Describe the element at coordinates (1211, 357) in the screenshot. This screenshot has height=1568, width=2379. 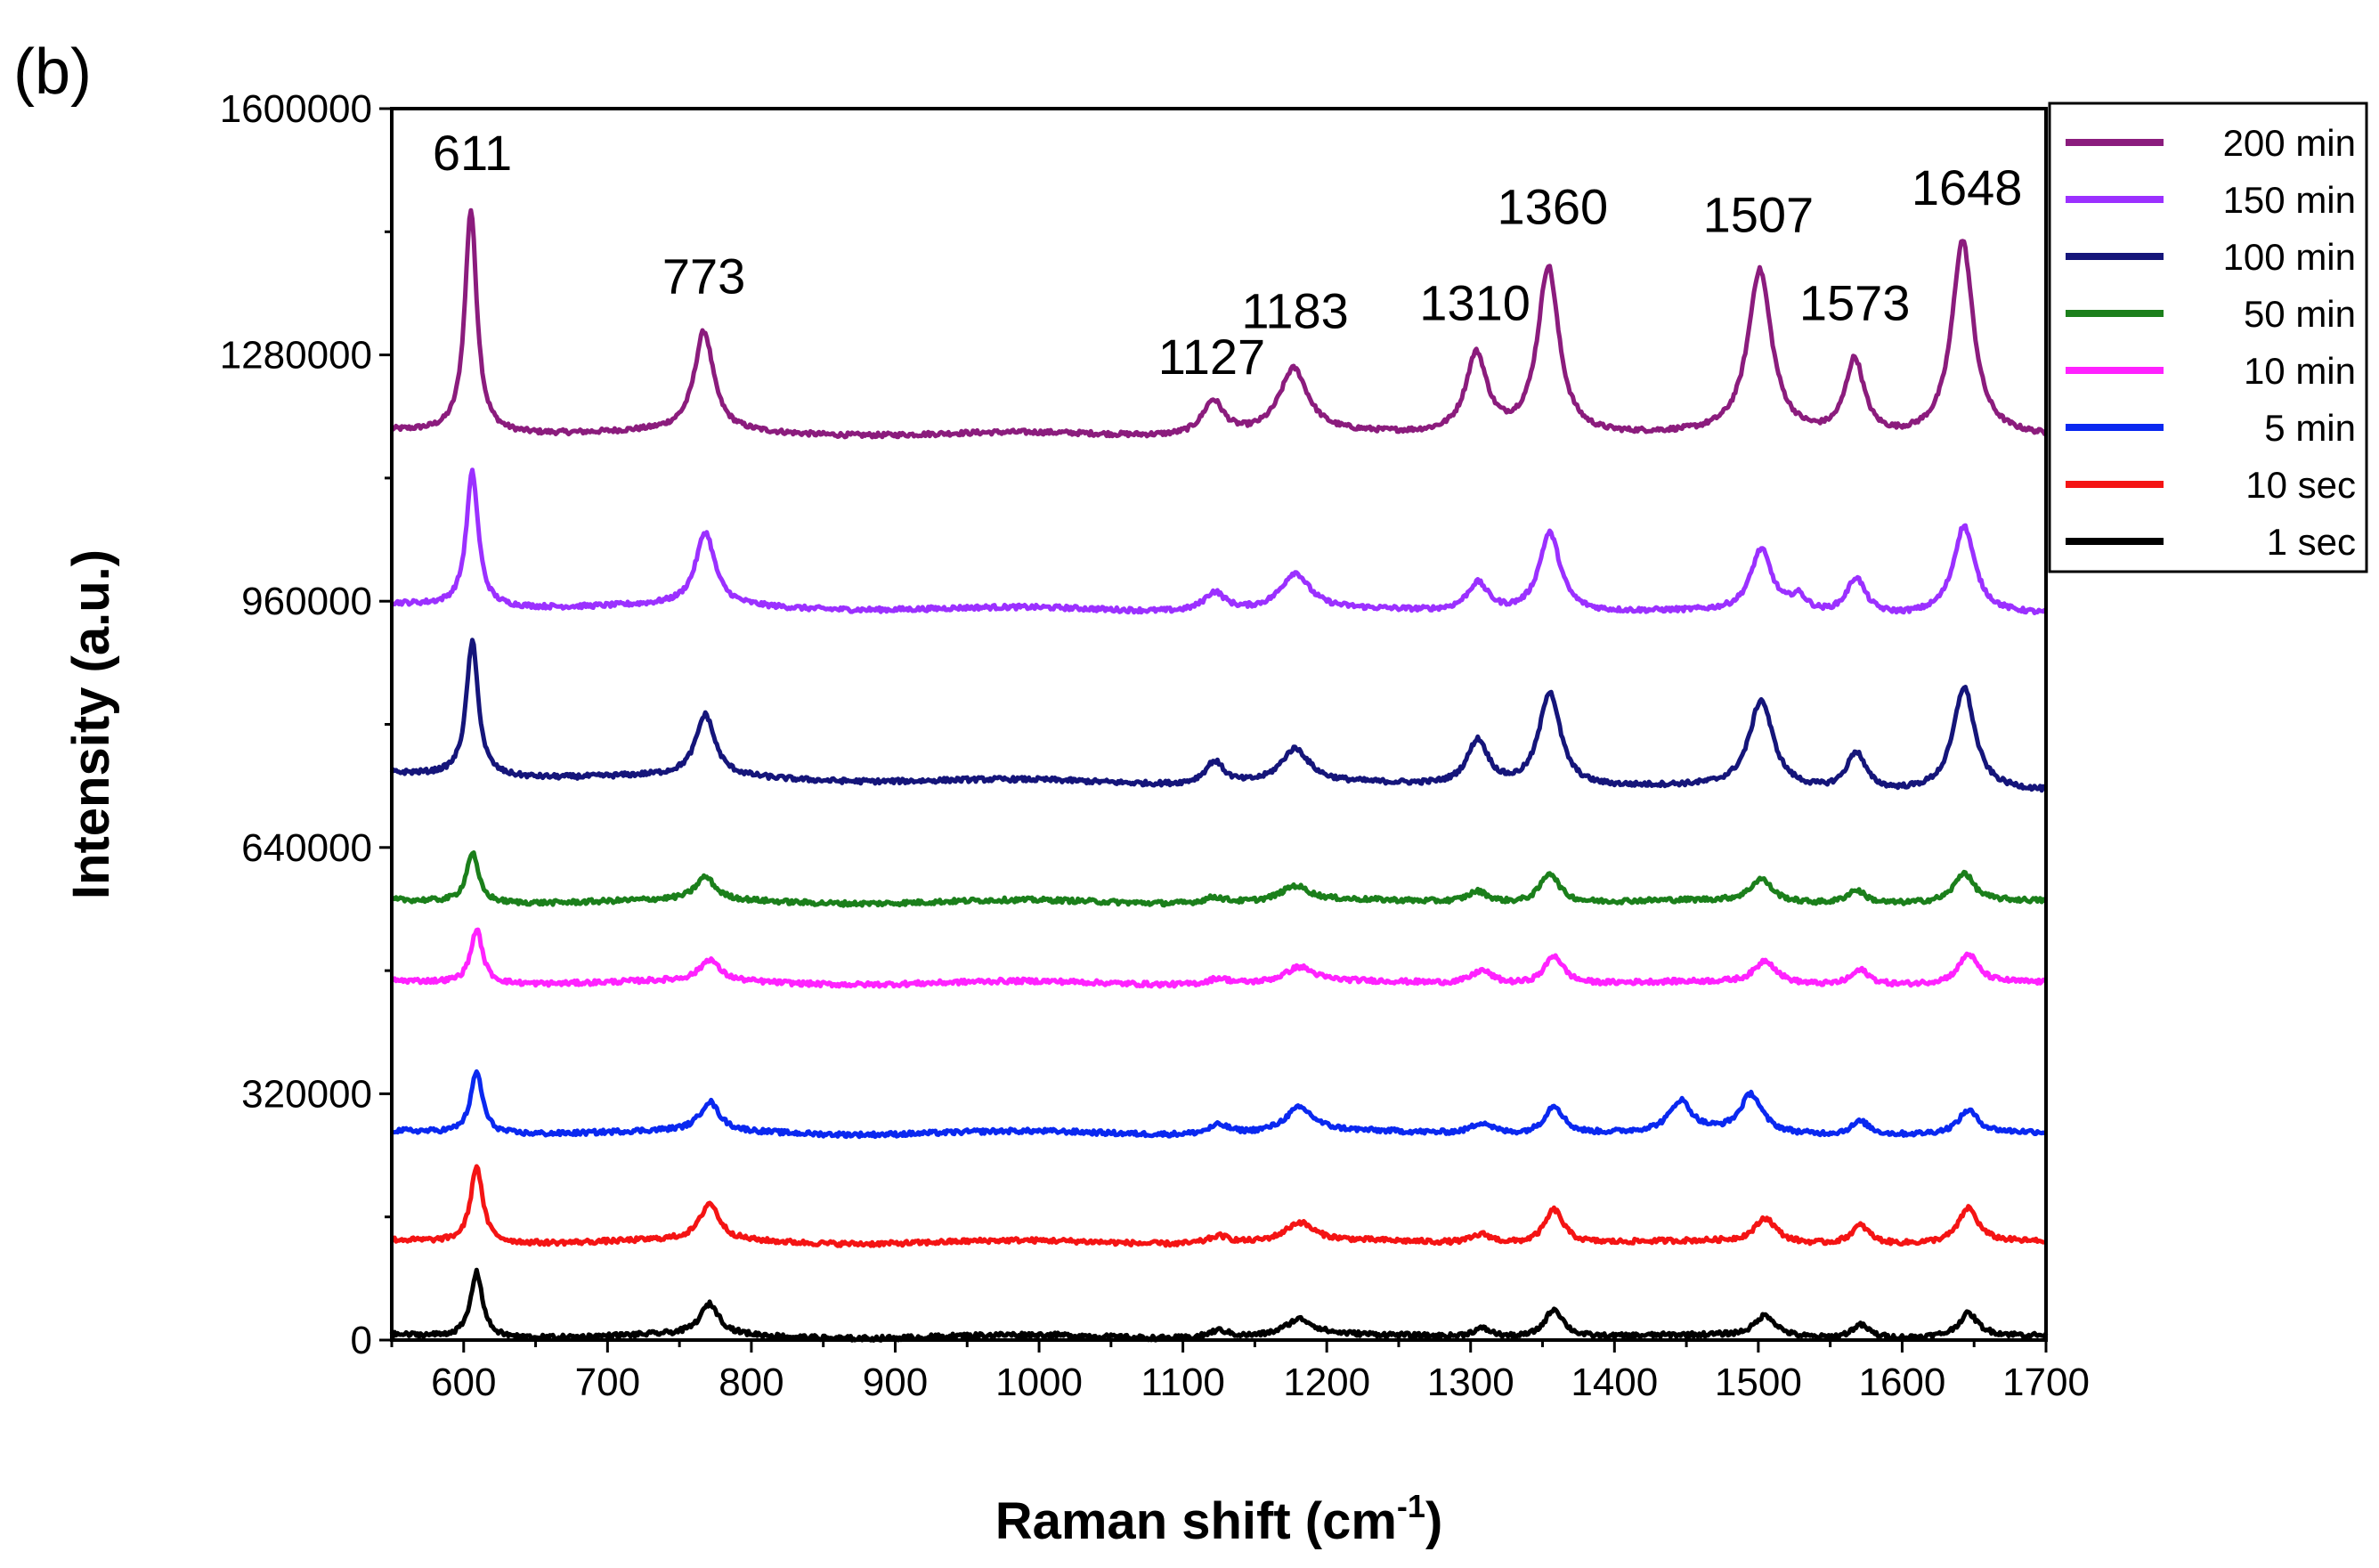
I see `peak-label: 1127` at that location.